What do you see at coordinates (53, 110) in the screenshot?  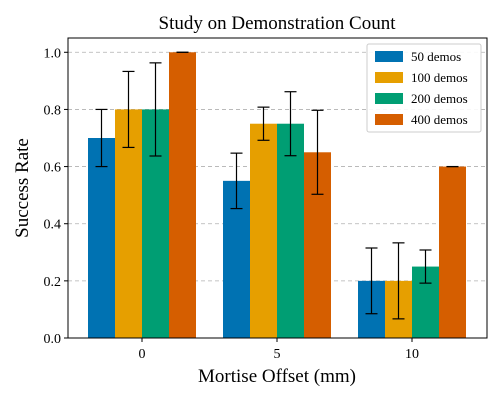 I see `y-tick-label: 0.8` at bounding box center [53, 110].